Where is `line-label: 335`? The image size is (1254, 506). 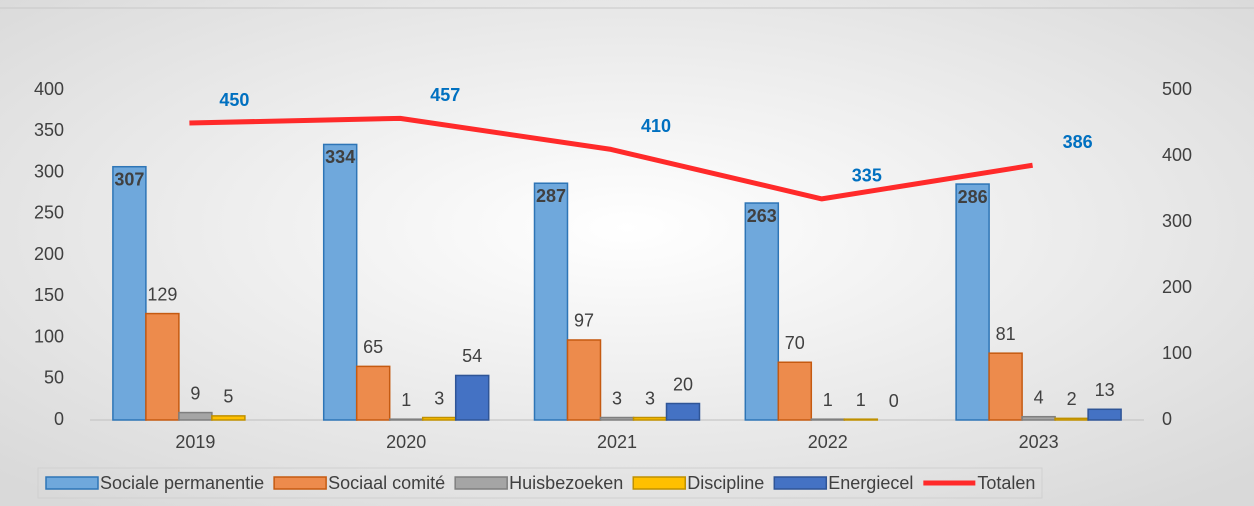 line-label: 335 is located at coordinates (867, 176).